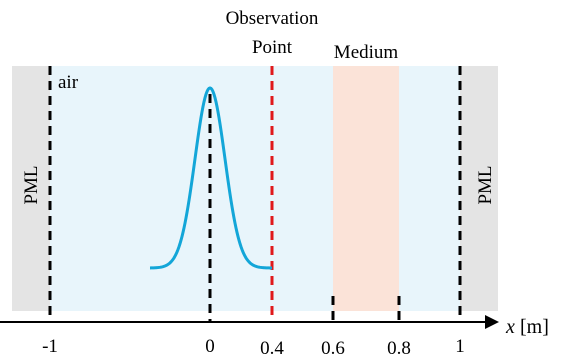  Describe the element at coordinates (31, 184) in the screenshot. I see `pml-left-label: PML` at that location.